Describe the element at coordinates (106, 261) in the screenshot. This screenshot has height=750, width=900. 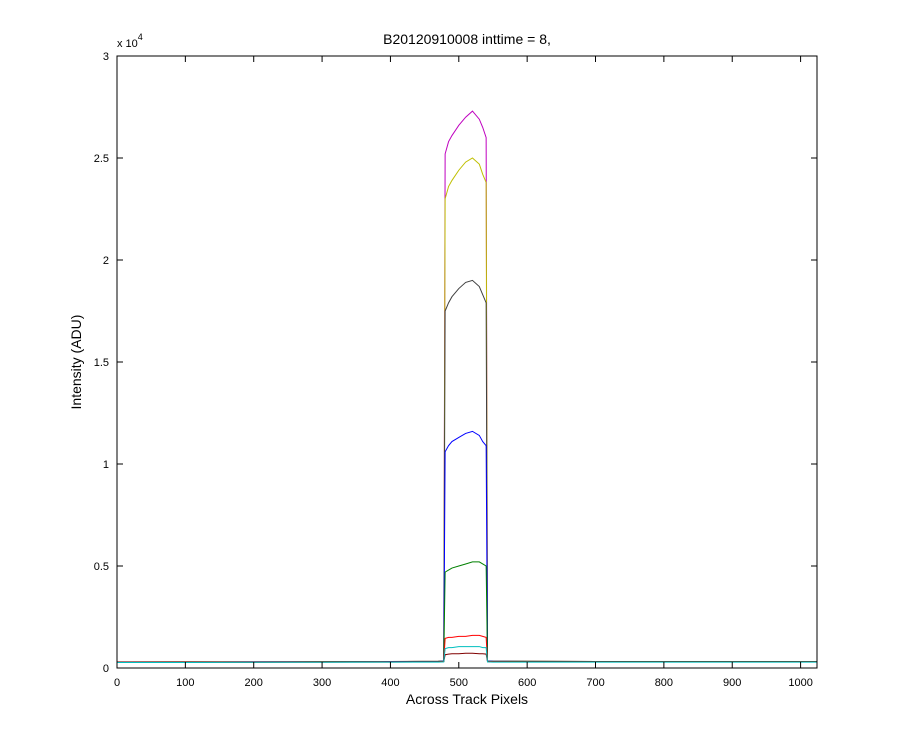
I see `y-tick-label: 2` at that location.